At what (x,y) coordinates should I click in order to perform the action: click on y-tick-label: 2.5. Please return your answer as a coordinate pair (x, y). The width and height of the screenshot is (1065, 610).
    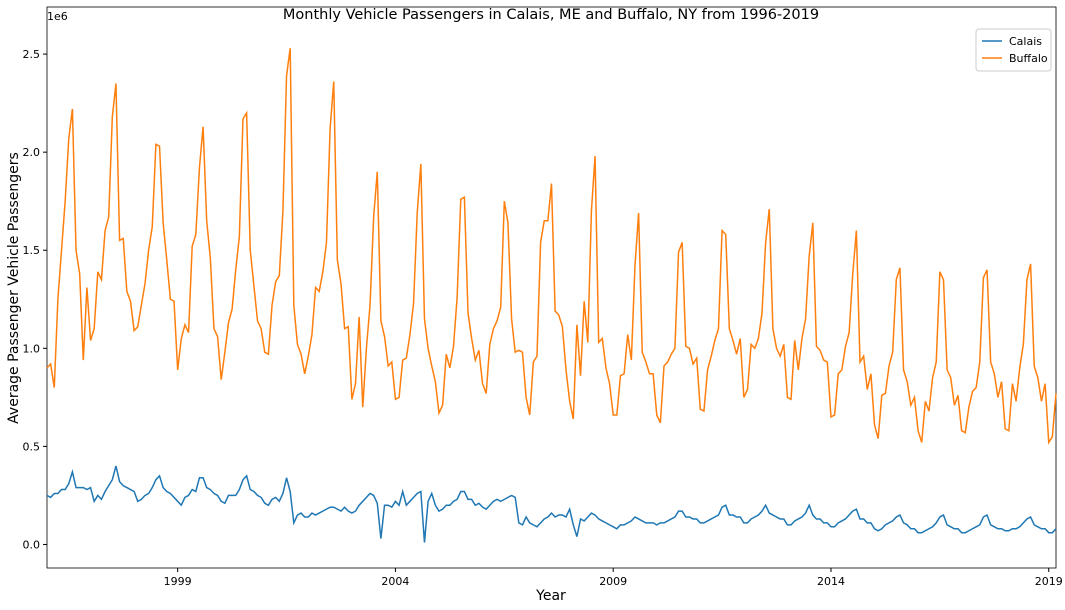
    Looking at the image, I should click on (32, 54).